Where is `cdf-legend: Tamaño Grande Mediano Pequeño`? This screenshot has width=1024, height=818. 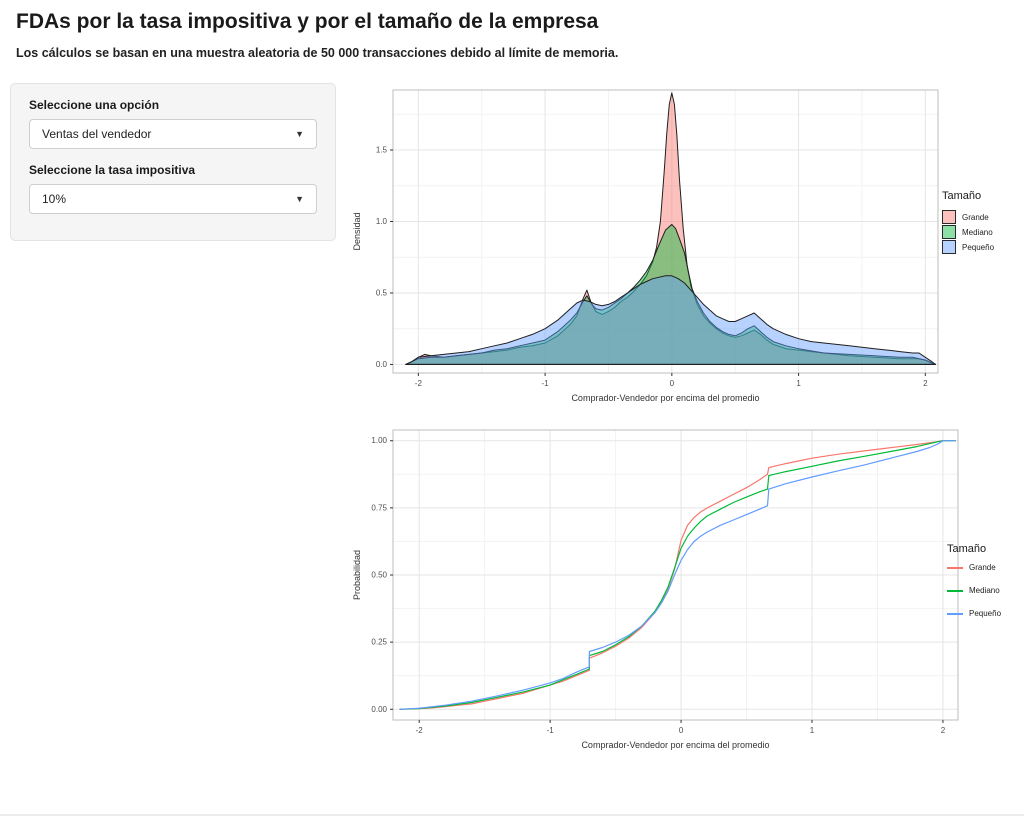
cdf-legend: Tamaño Grande Mediano Pequeño is located at coordinates (985, 587).